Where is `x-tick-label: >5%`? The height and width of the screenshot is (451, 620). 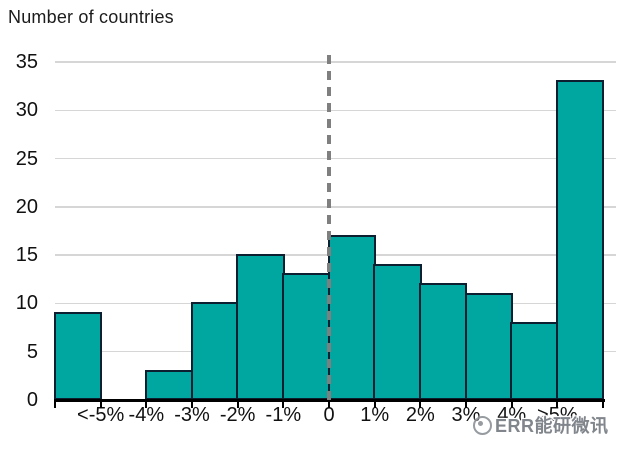 x-tick-label: >5% is located at coordinates (557, 415).